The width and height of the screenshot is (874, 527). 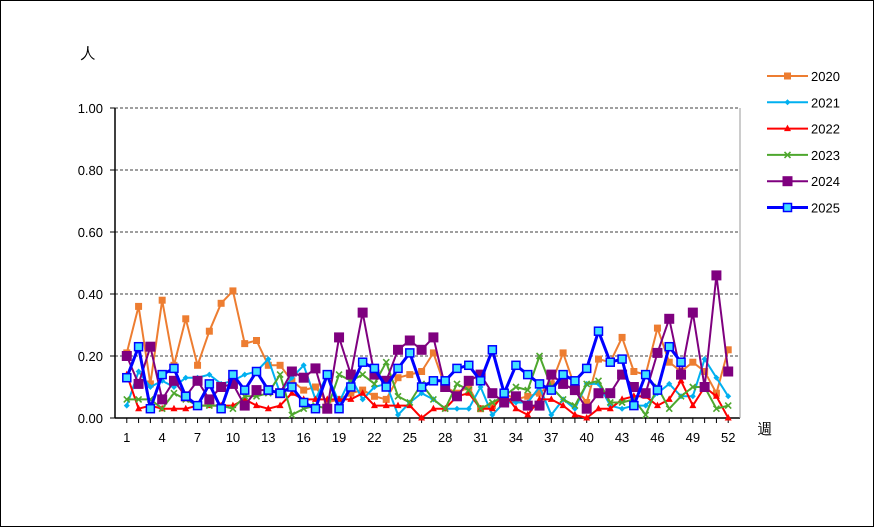 What do you see at coordinates (445, 437) in the screenshot?
I see `x-tick-label: 28` at bounding box center [445, 437].